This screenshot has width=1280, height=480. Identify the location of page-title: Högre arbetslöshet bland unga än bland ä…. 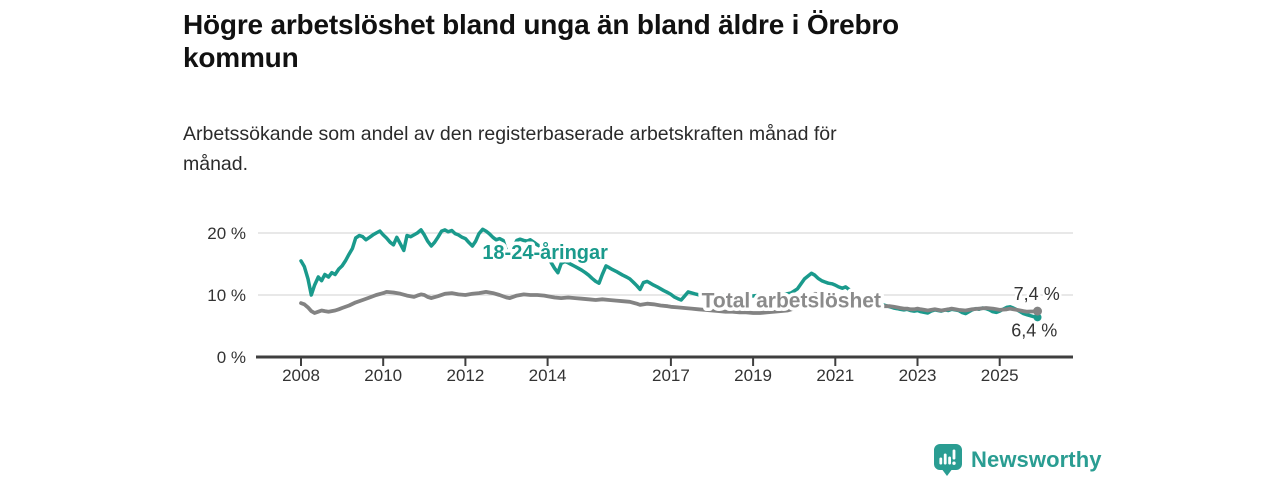
(603, 41).